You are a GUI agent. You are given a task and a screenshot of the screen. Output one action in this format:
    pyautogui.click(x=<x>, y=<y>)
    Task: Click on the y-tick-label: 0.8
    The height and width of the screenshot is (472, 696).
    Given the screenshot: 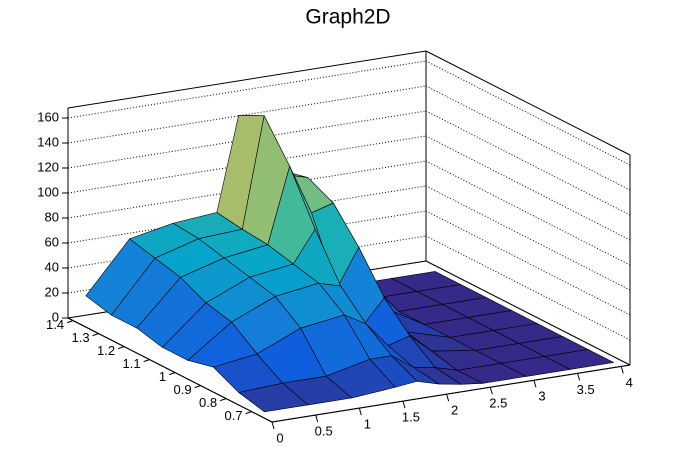 What is the action you would take?
    pyautogui.click(x=208, y=402)
    